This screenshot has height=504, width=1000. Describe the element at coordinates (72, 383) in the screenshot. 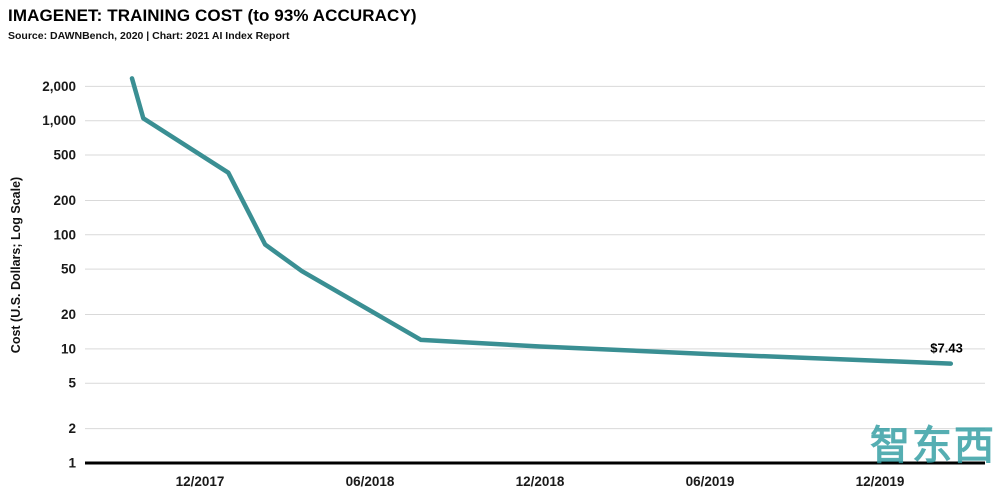

I see `y-tick-label: 5` at that location.